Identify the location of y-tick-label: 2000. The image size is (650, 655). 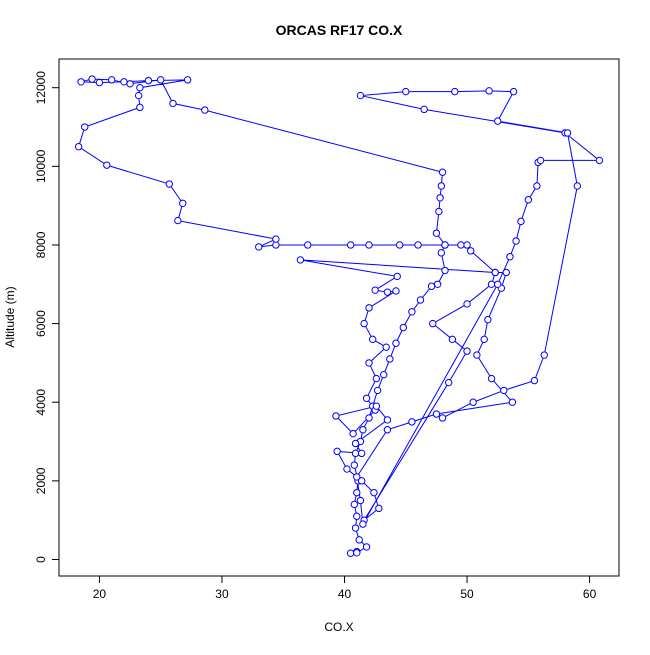
(41, 480).